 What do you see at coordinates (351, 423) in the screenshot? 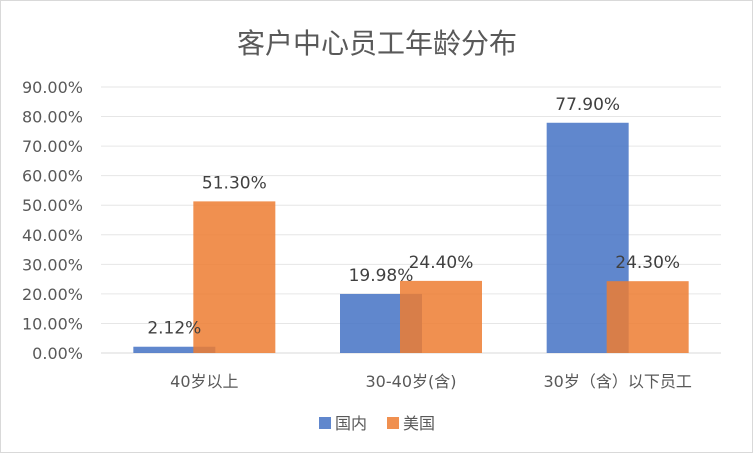
I see `legend-label: 国内` at bounding box center [351, 423].